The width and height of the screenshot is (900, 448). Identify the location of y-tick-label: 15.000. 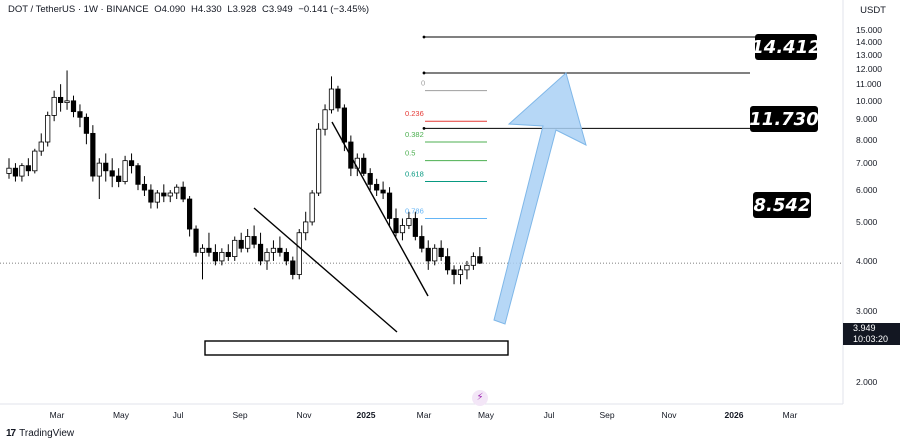
(869, 30).